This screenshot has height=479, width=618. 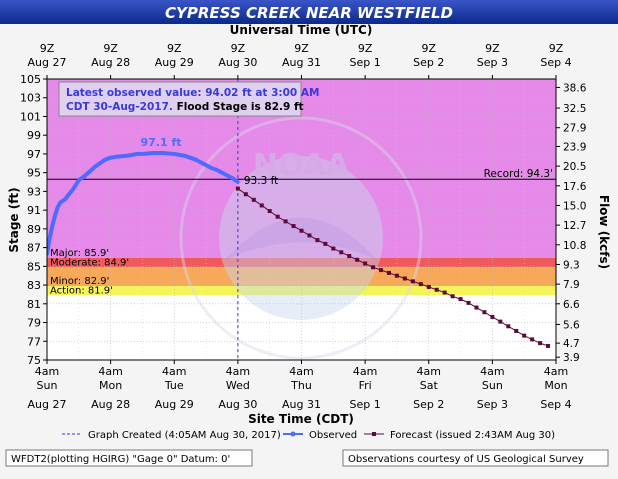 I want to click on top-tick-date: Sep 4, so click(x=555, y=62).